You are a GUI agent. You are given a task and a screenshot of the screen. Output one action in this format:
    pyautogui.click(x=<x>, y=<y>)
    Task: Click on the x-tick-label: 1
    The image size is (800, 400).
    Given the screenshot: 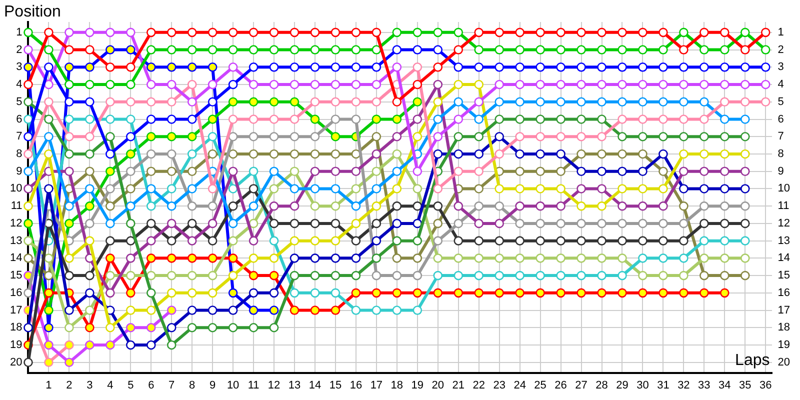 What is the action you would take?
    pyautogui.click(x=49, y=385)
    